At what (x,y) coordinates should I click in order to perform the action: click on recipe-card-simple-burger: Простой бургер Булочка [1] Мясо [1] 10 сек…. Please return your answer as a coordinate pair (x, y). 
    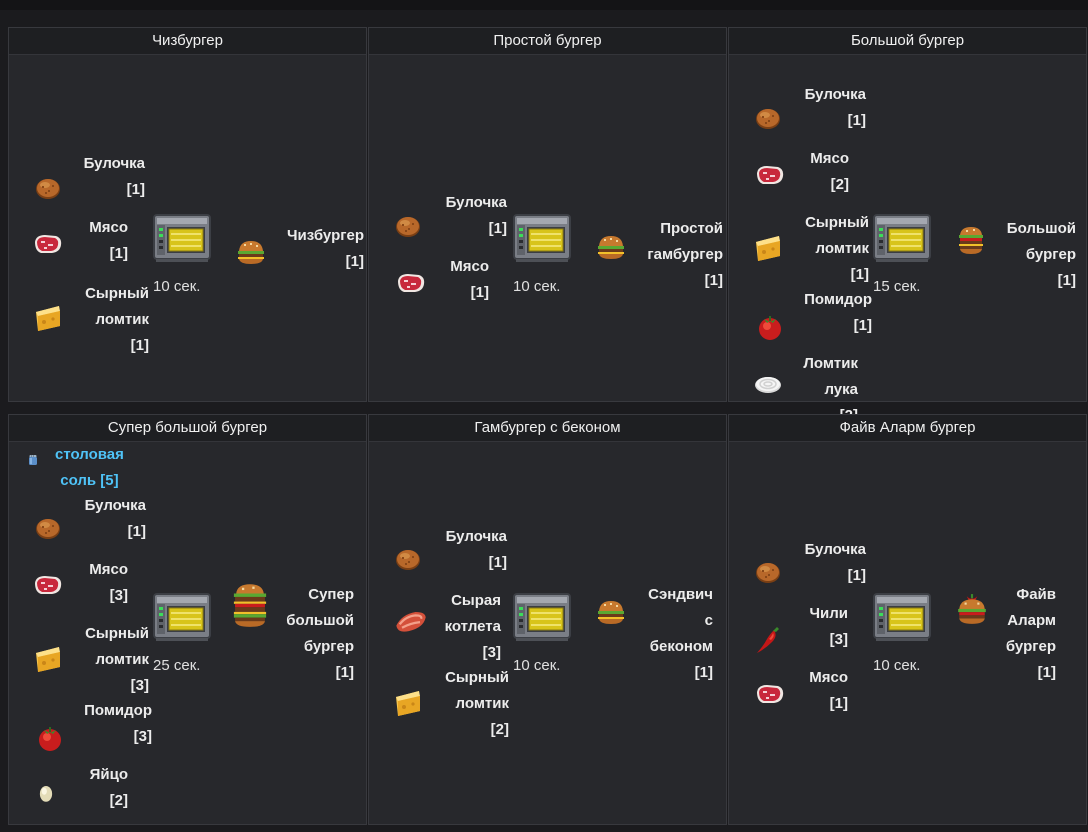
    Looking at the image, I should click on (547, 214).